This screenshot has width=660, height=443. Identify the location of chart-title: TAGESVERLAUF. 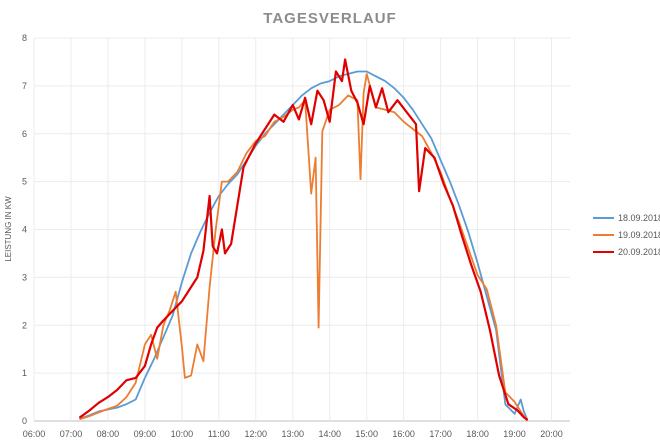
(329, 18).